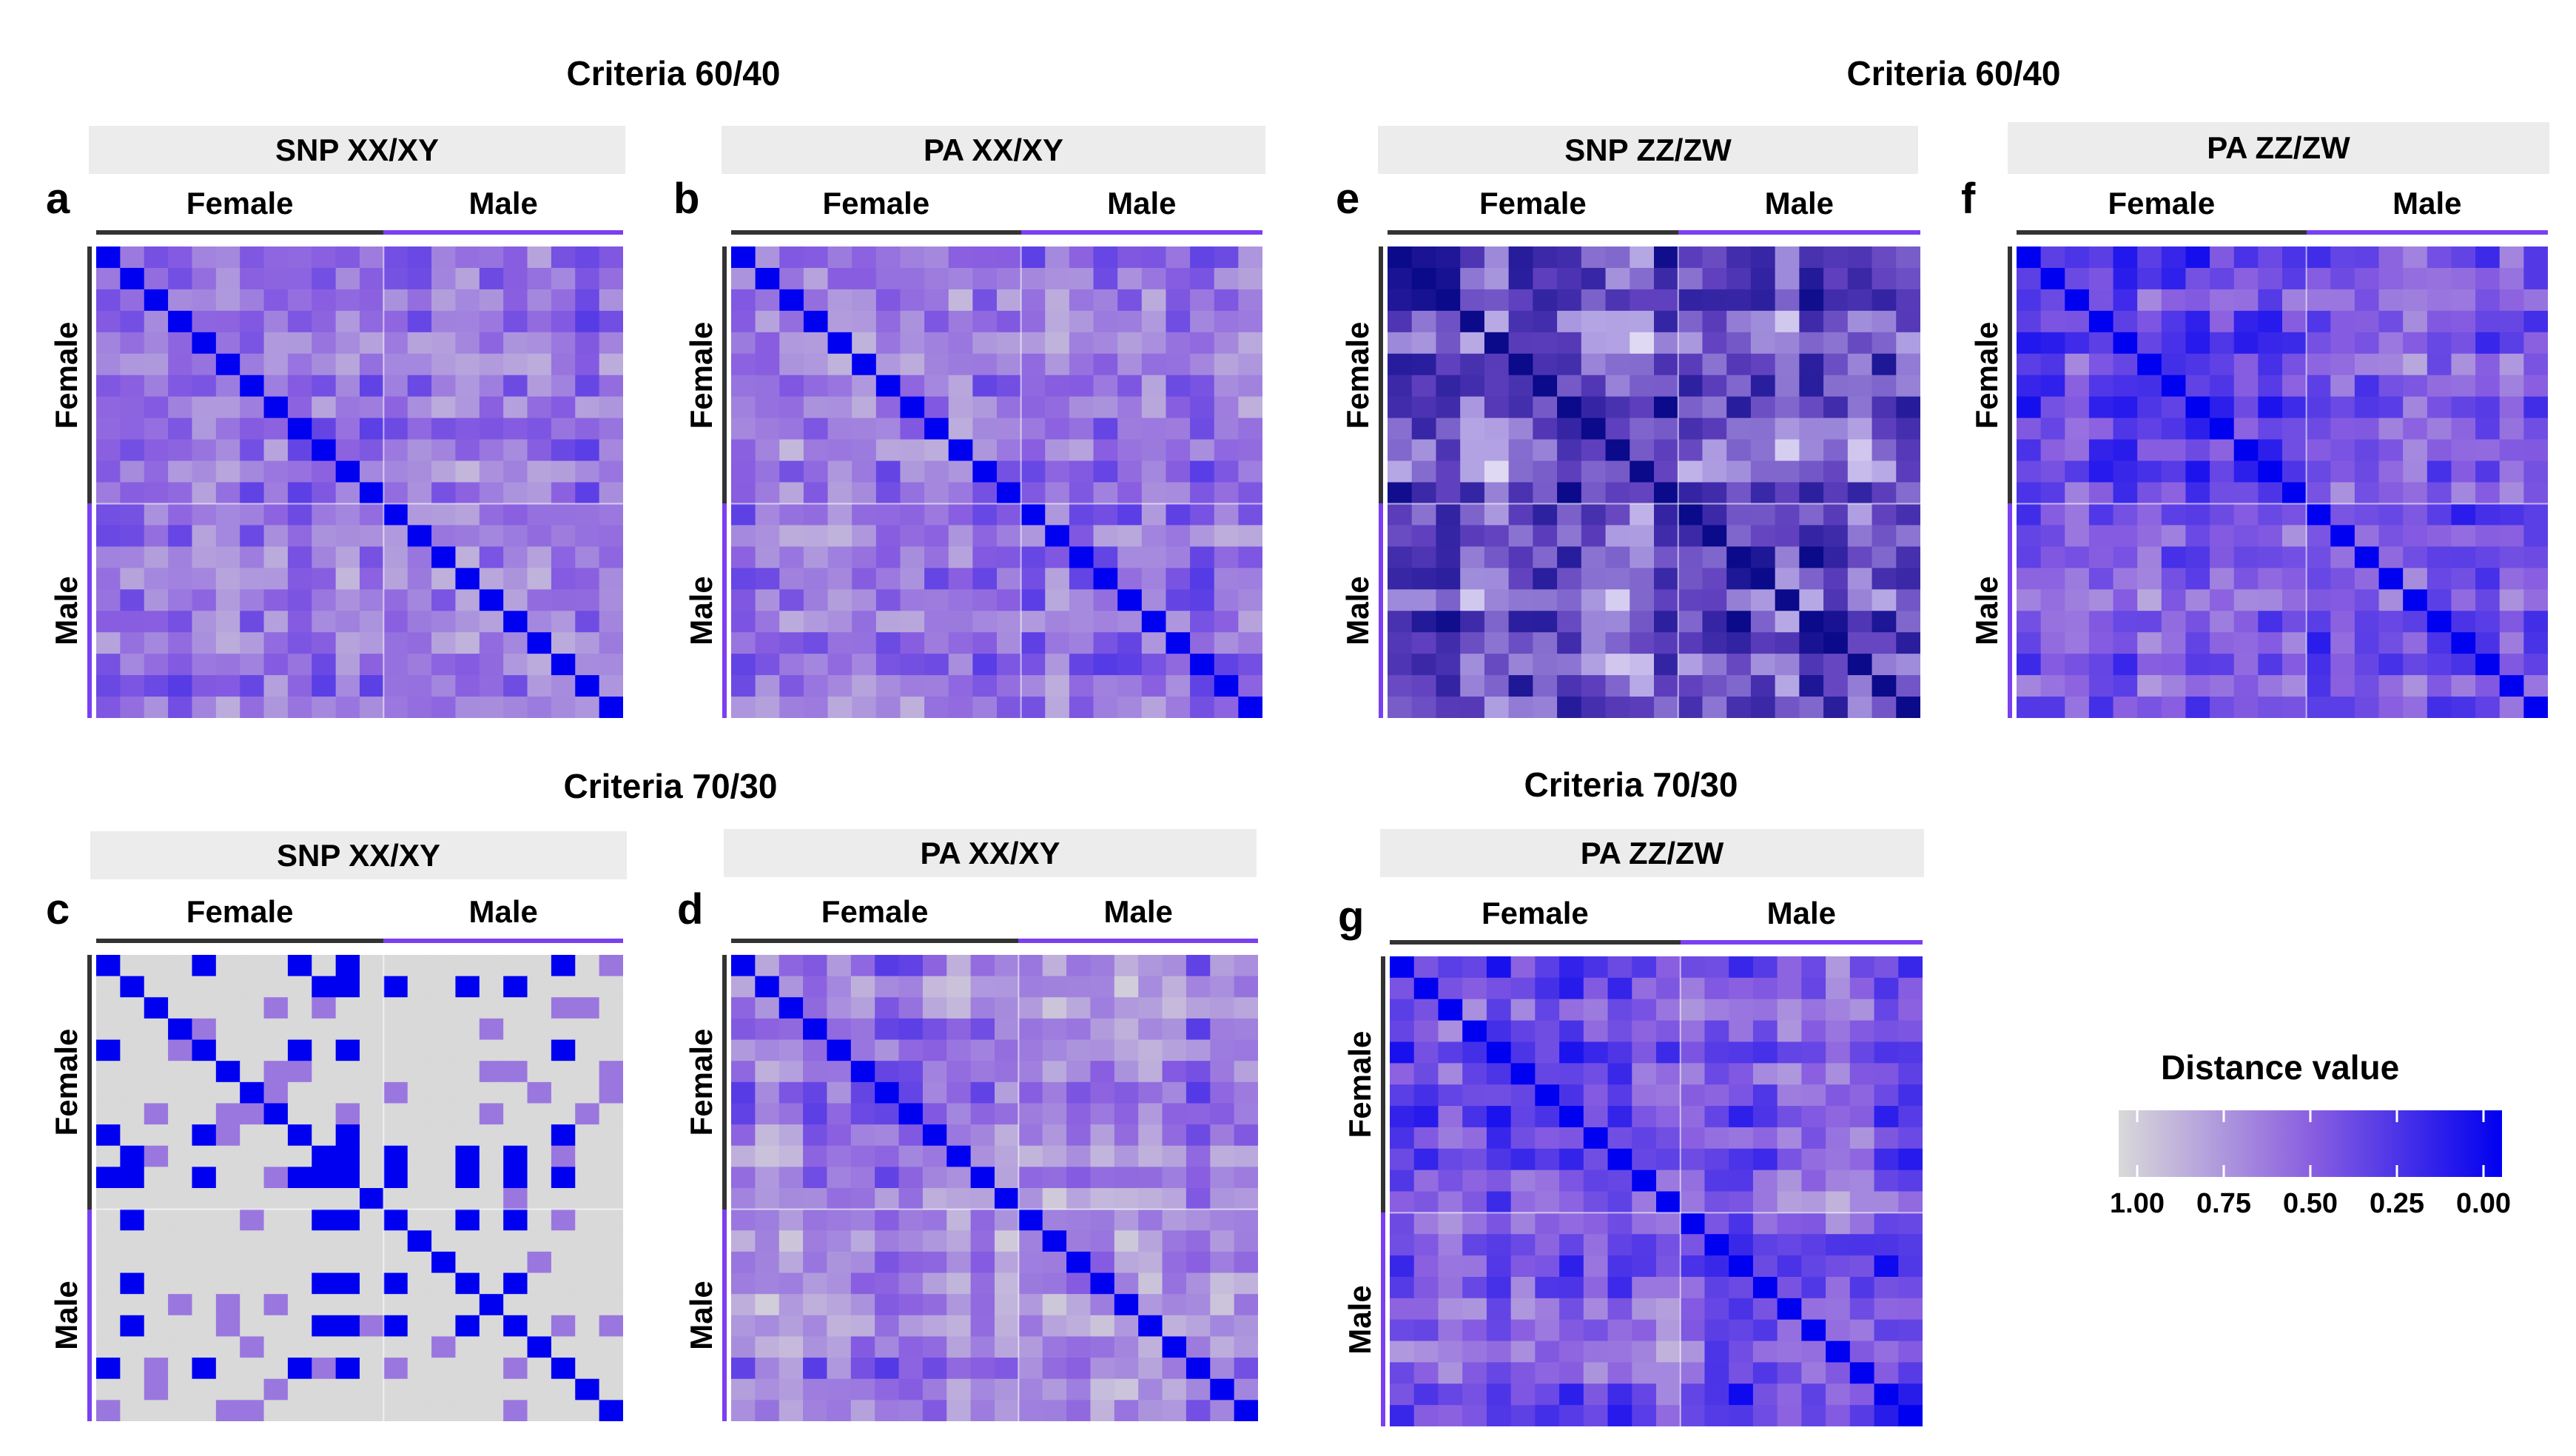 The height and width of the screenshot is (1456, 2576). What do you see at coordinates (1381, 375) in the screenshot?
I see `y-bar-female` at bounding box center [1381, 375].